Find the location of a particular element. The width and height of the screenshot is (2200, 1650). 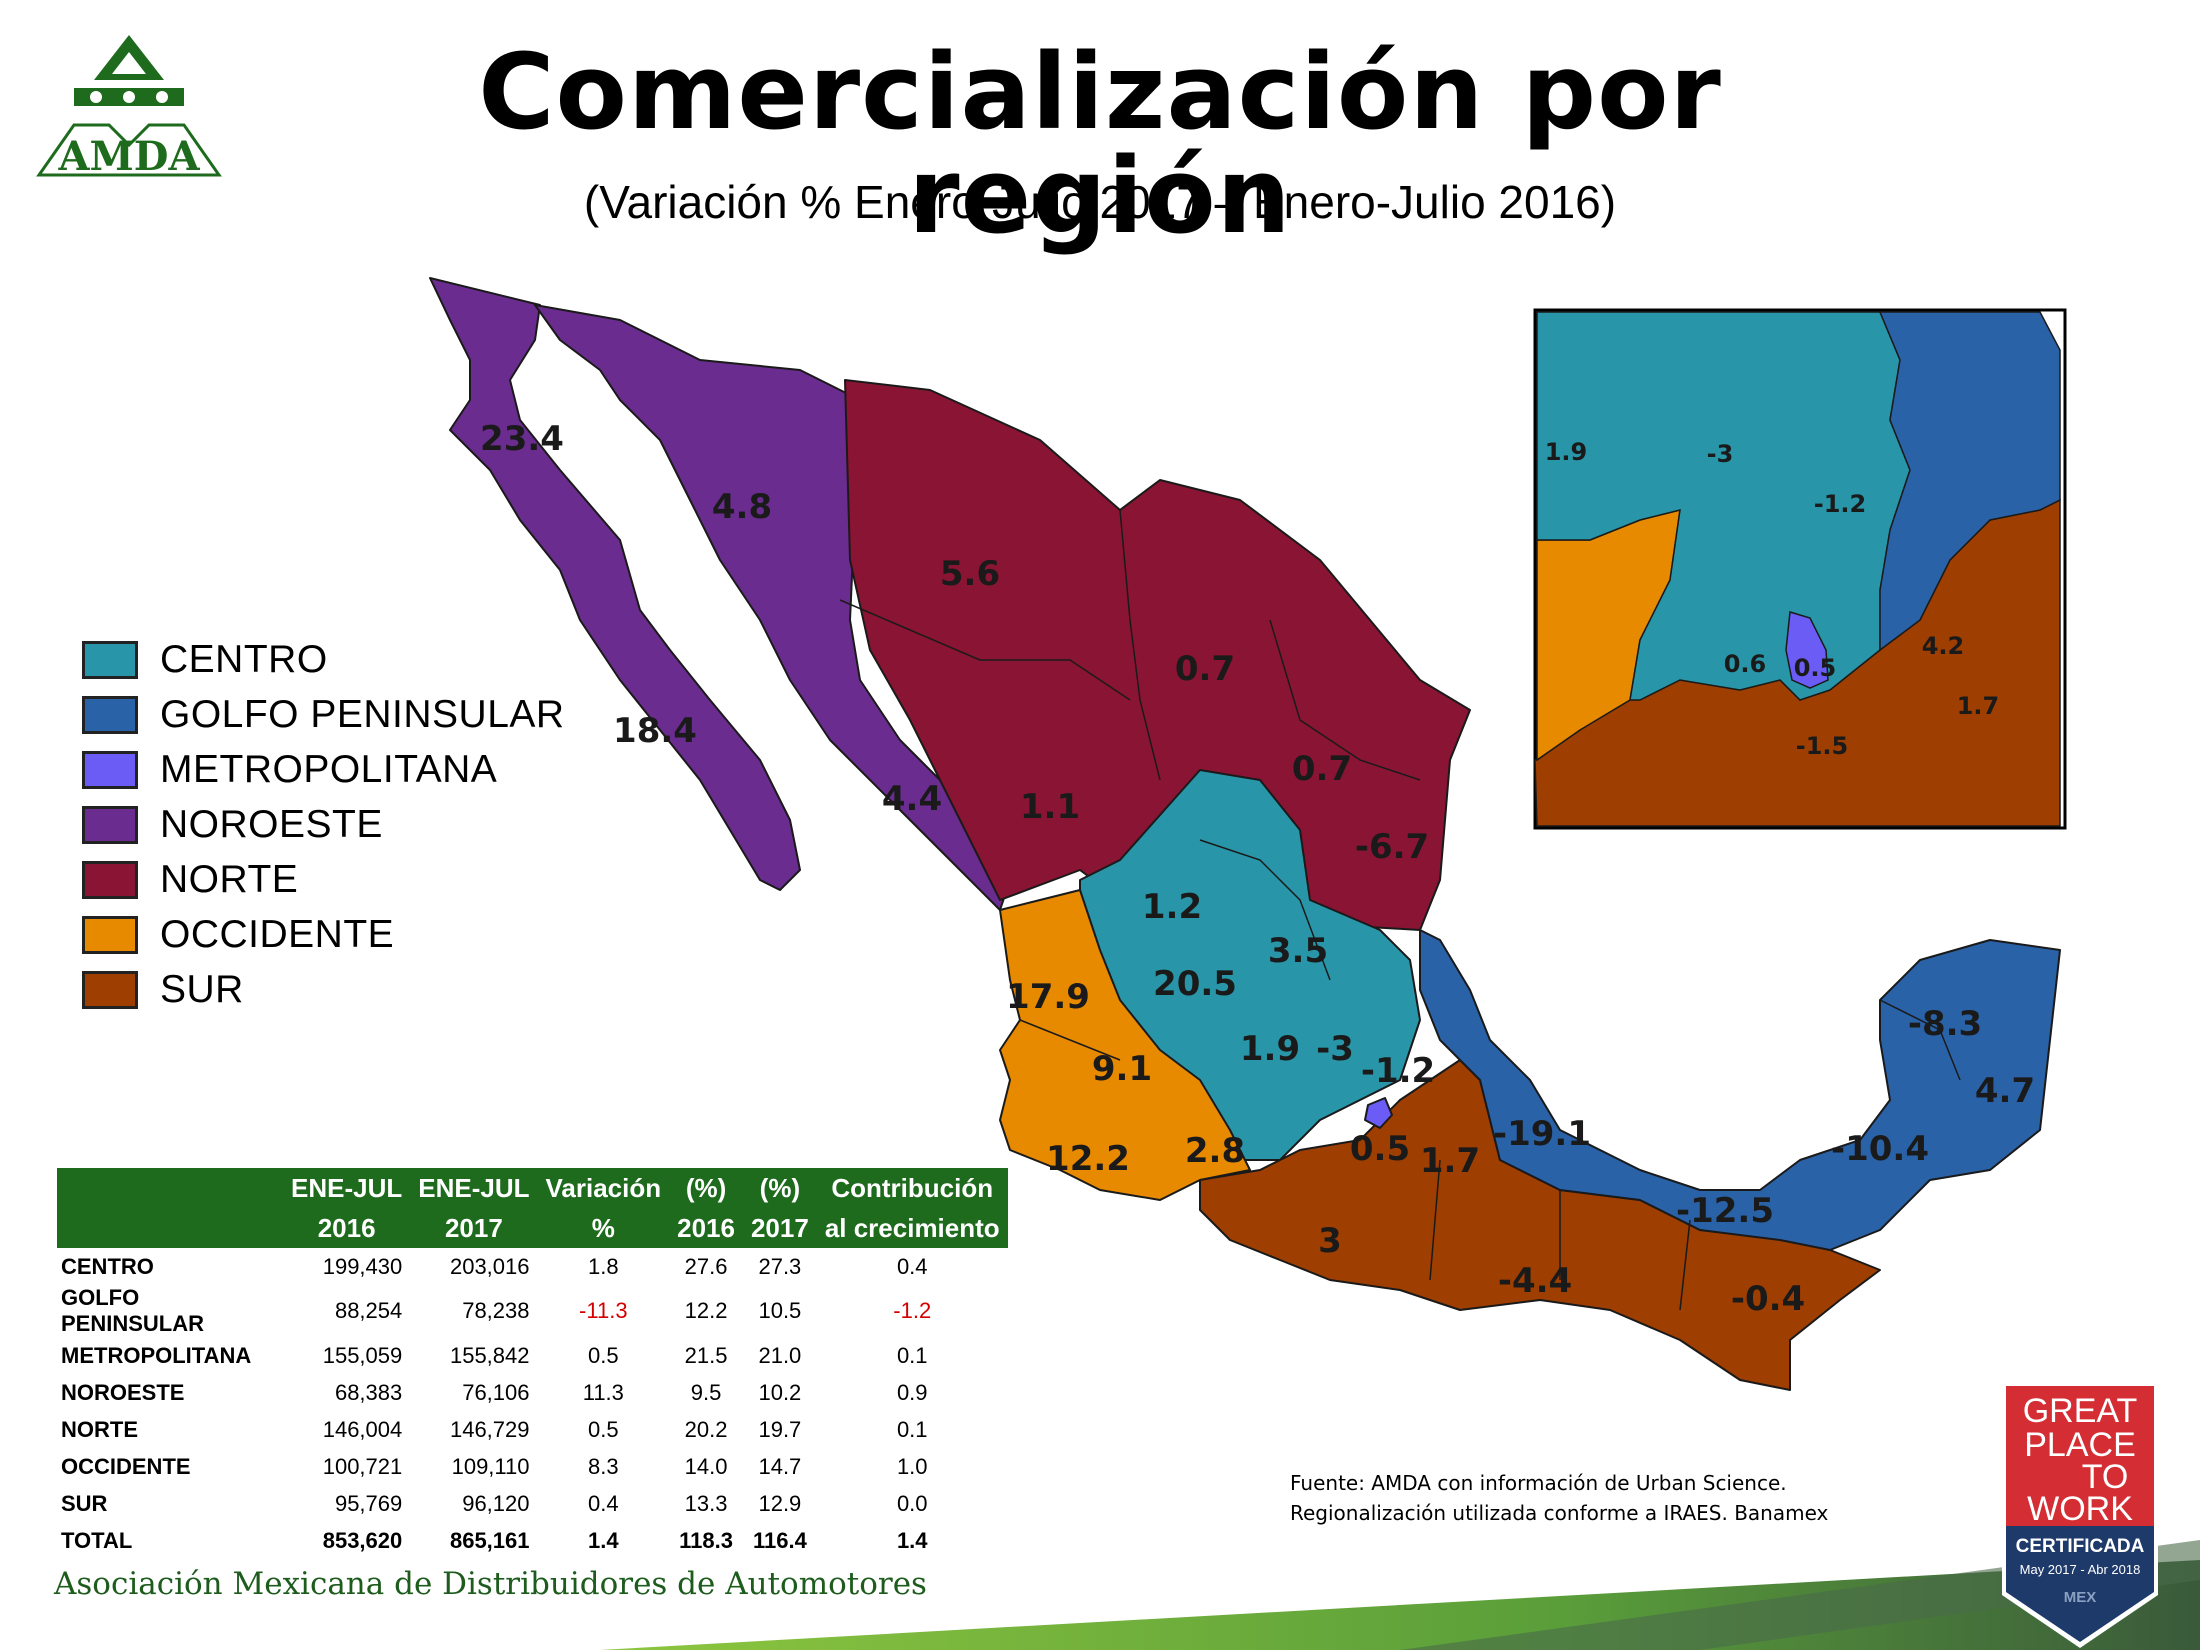

label-jalisco: 9.1 is located at coordinates (1122, 1069).